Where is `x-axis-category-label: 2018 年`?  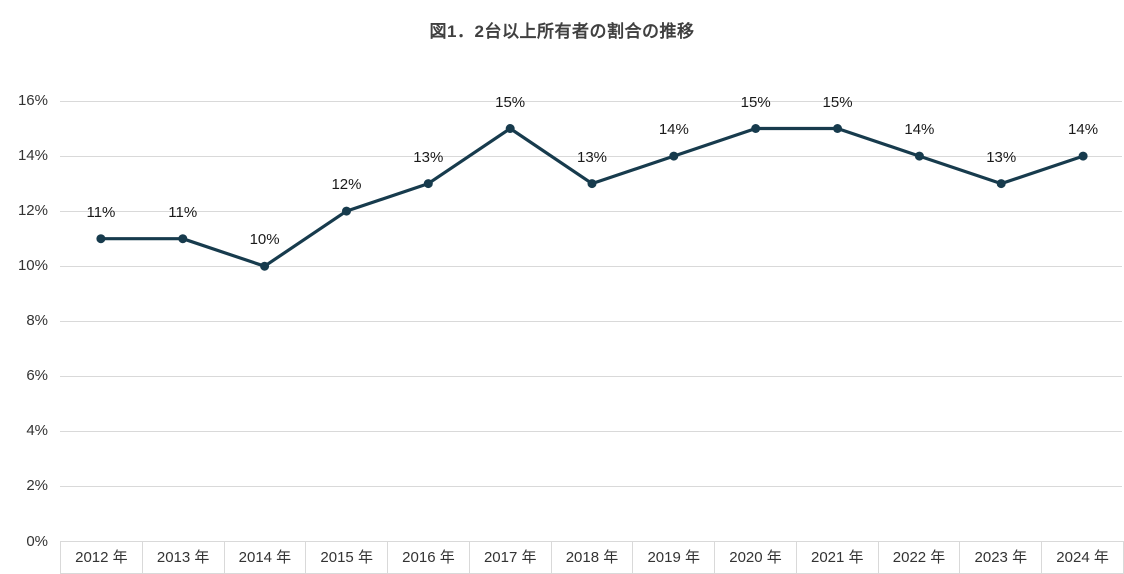
x-axis-category-label: 2018 年 is located at coordinates (591, 557).